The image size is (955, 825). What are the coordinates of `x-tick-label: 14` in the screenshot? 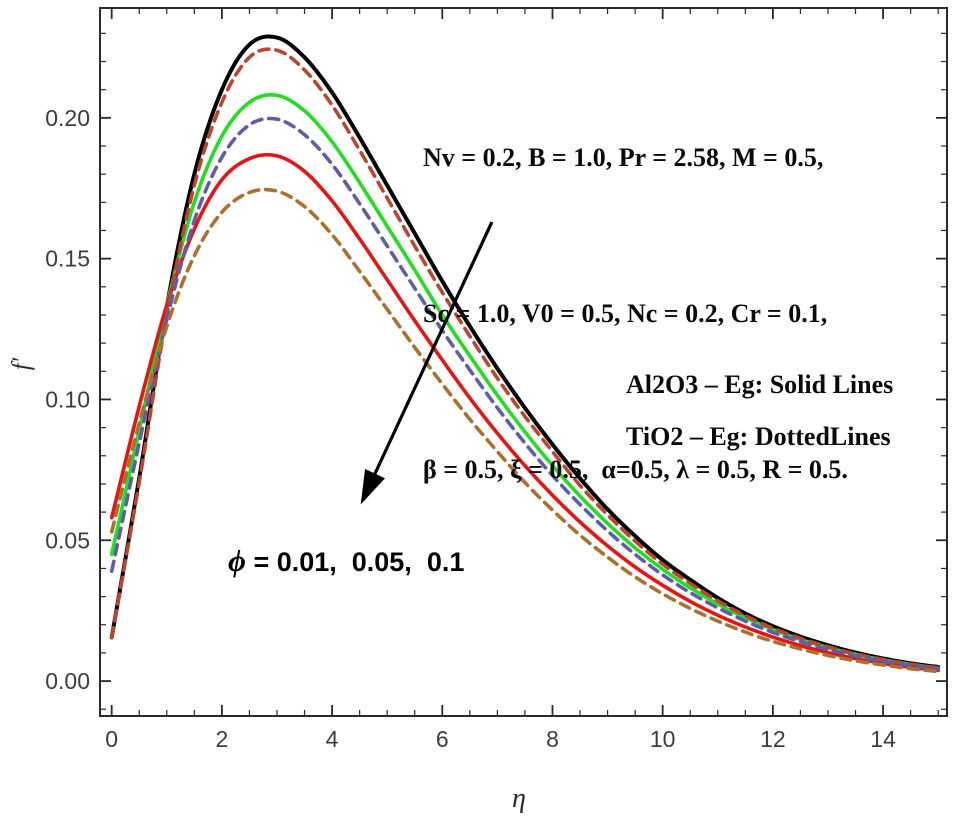 It's located at (883, 739).